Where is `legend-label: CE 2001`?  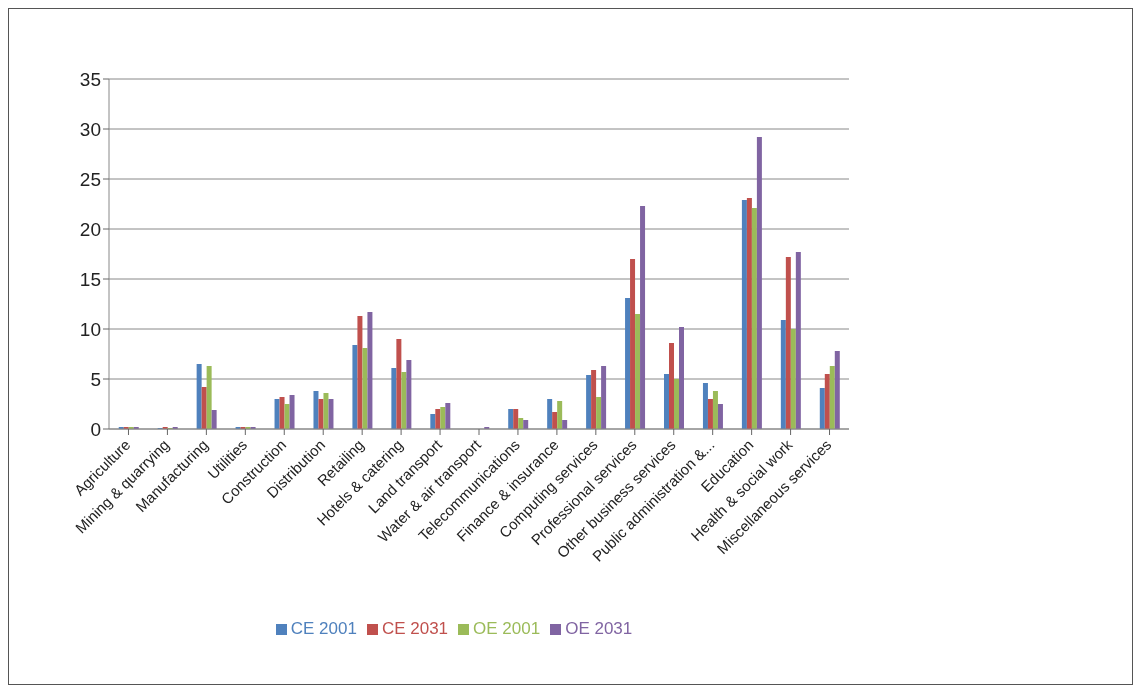 legend-label: CE 2001 is located at coordinates (323, 628).